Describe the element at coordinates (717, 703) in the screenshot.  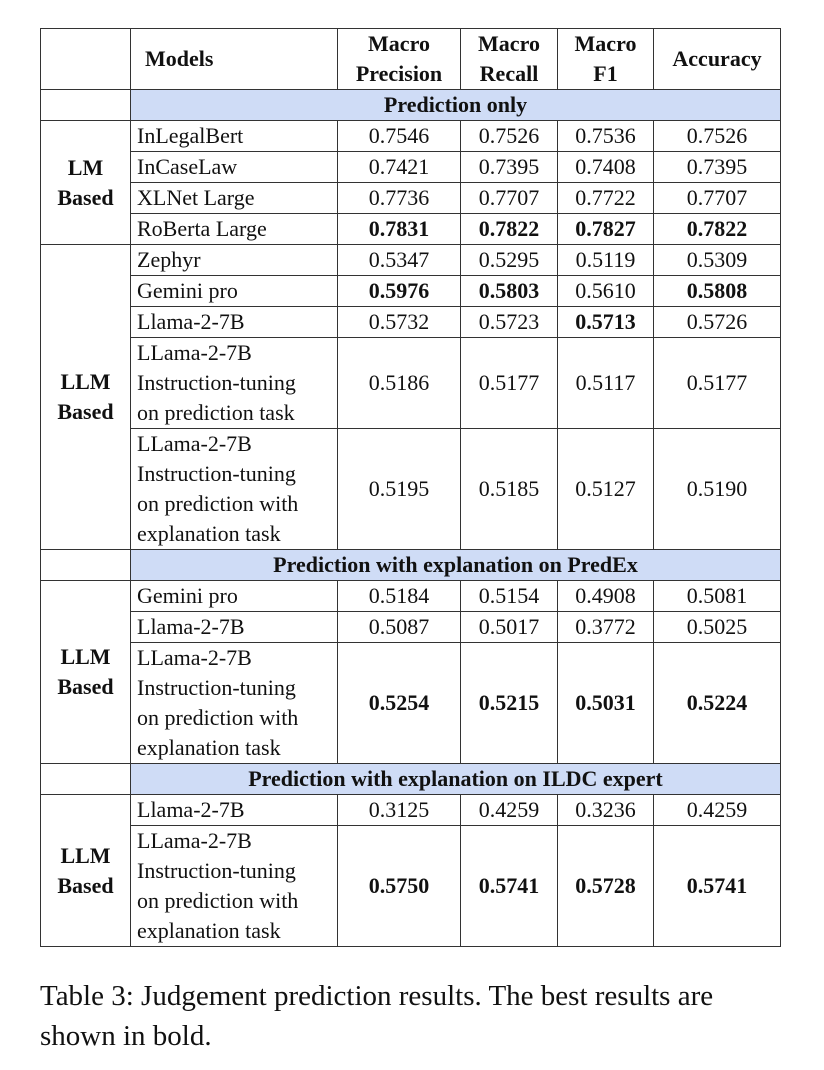
I see `accuracy-cell: 0.5224` at that location.